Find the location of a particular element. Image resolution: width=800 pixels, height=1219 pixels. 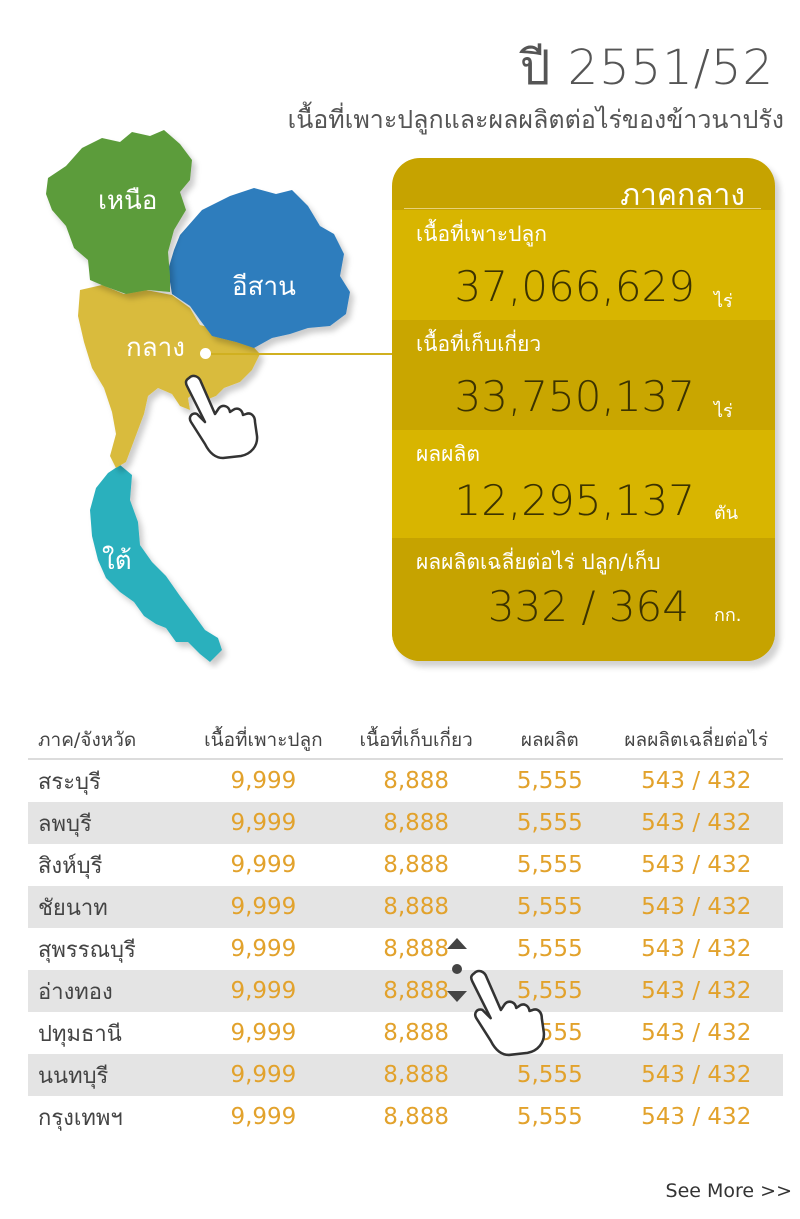

table-row: สิงห์บุรี 9,999 8,888 5,555 543 / 432 is located at coordinates (405, 865).